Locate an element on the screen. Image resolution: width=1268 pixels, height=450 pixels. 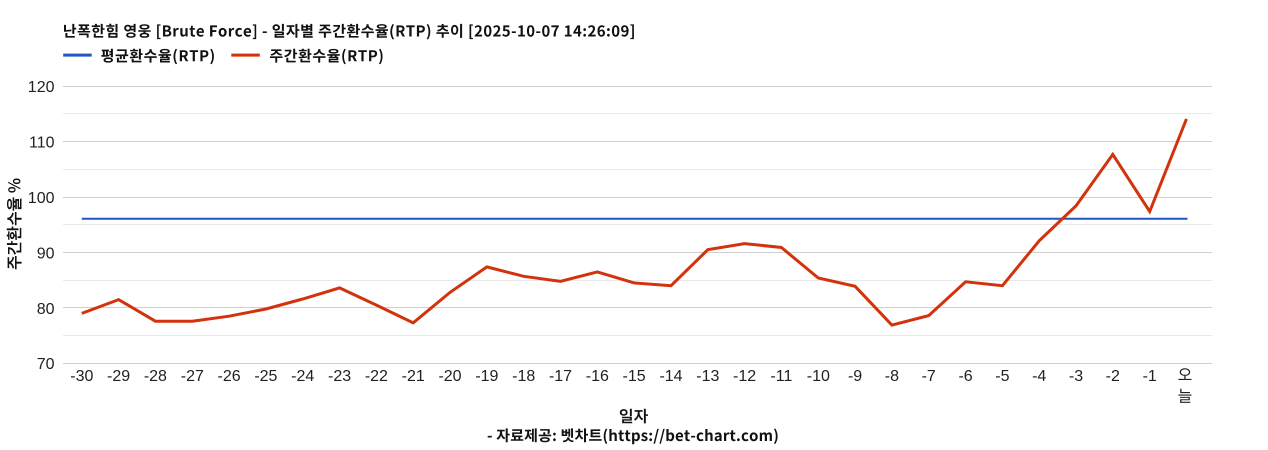
svg-text: -1 is located at coordinates (1150, 376).